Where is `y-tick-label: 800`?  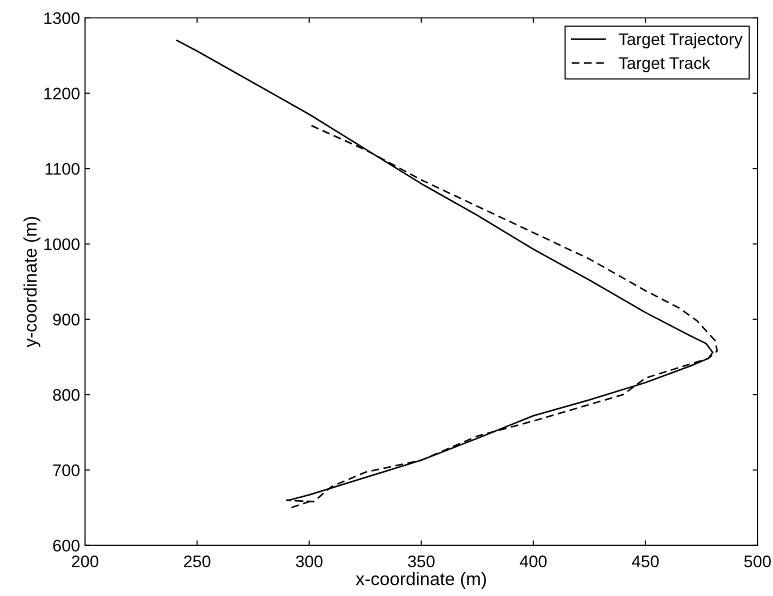 y-tick-label: 800 is located at coordinates (66, 395).